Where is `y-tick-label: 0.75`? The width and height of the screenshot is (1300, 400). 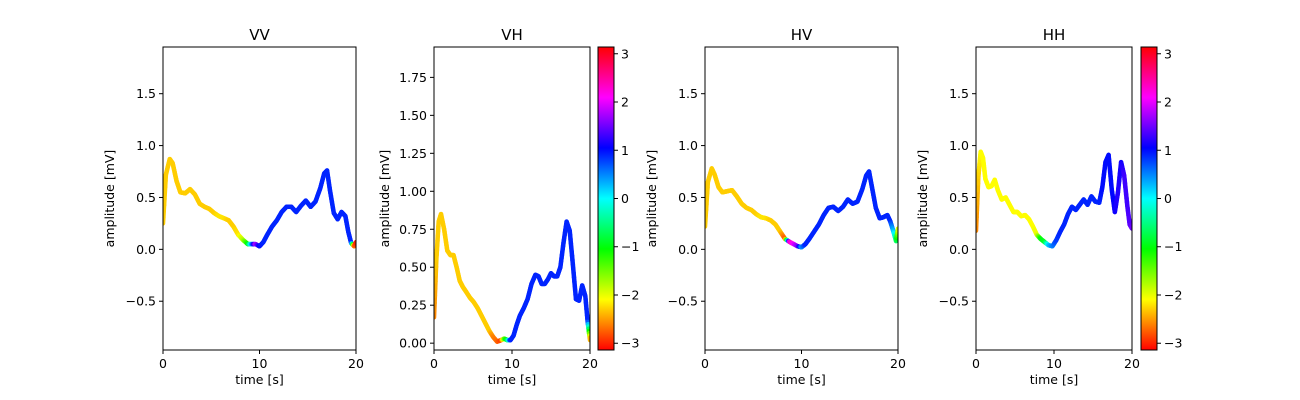
y-tick-label: 0.75 is located at coordinates (413, 229).